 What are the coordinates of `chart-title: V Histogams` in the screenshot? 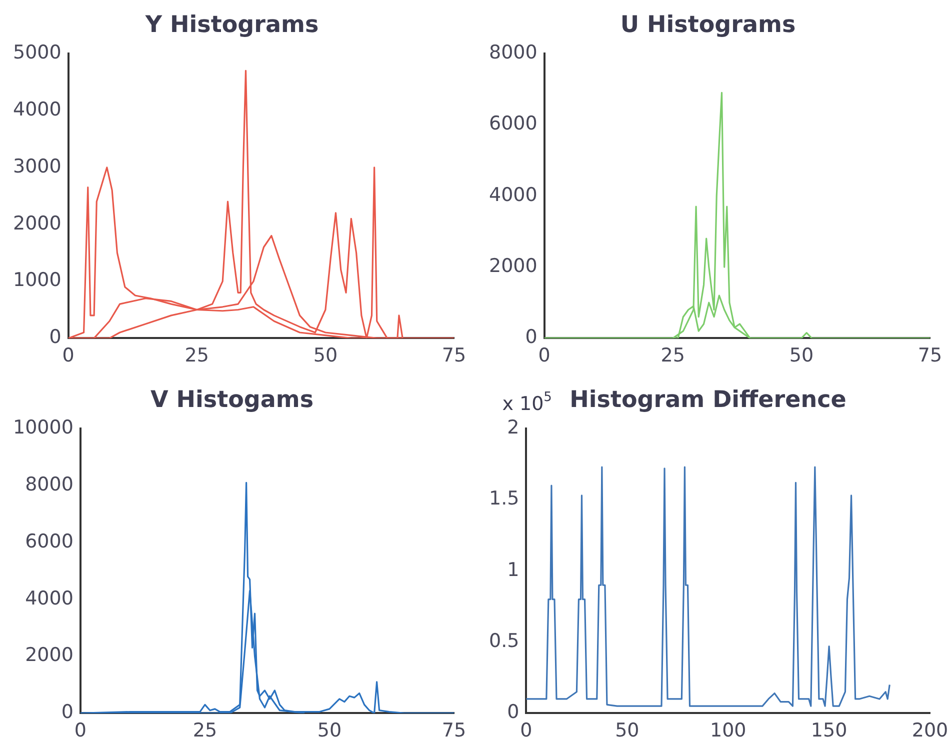 It's located at (232, 399).